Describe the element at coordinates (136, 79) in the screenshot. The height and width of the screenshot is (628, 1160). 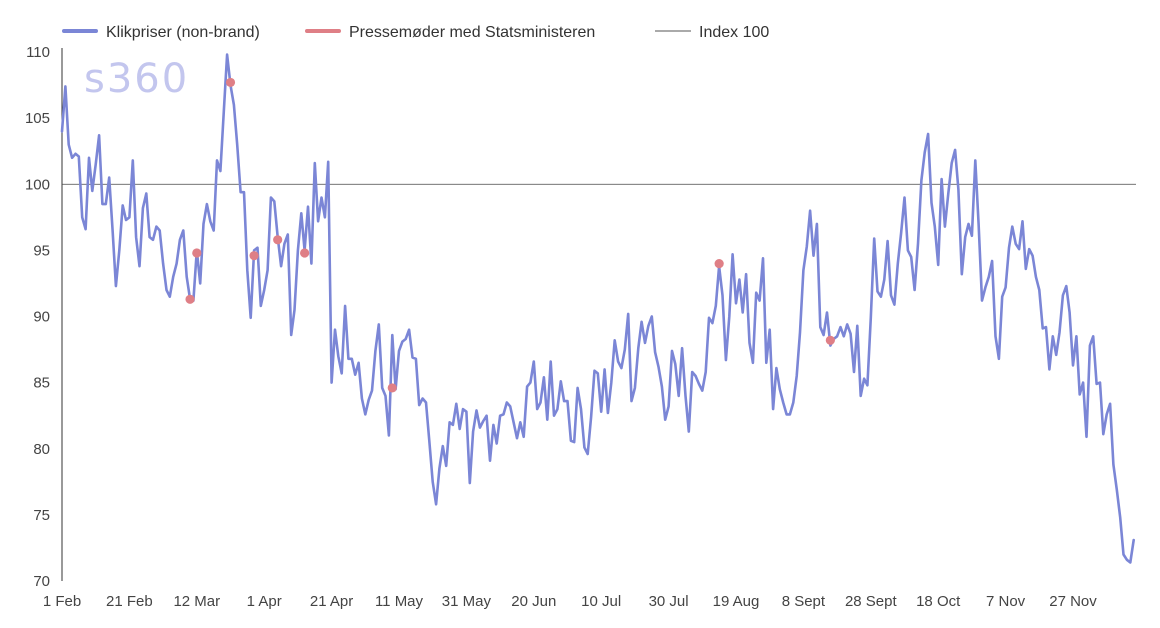
I see `watermark-logo: s360` at that location.